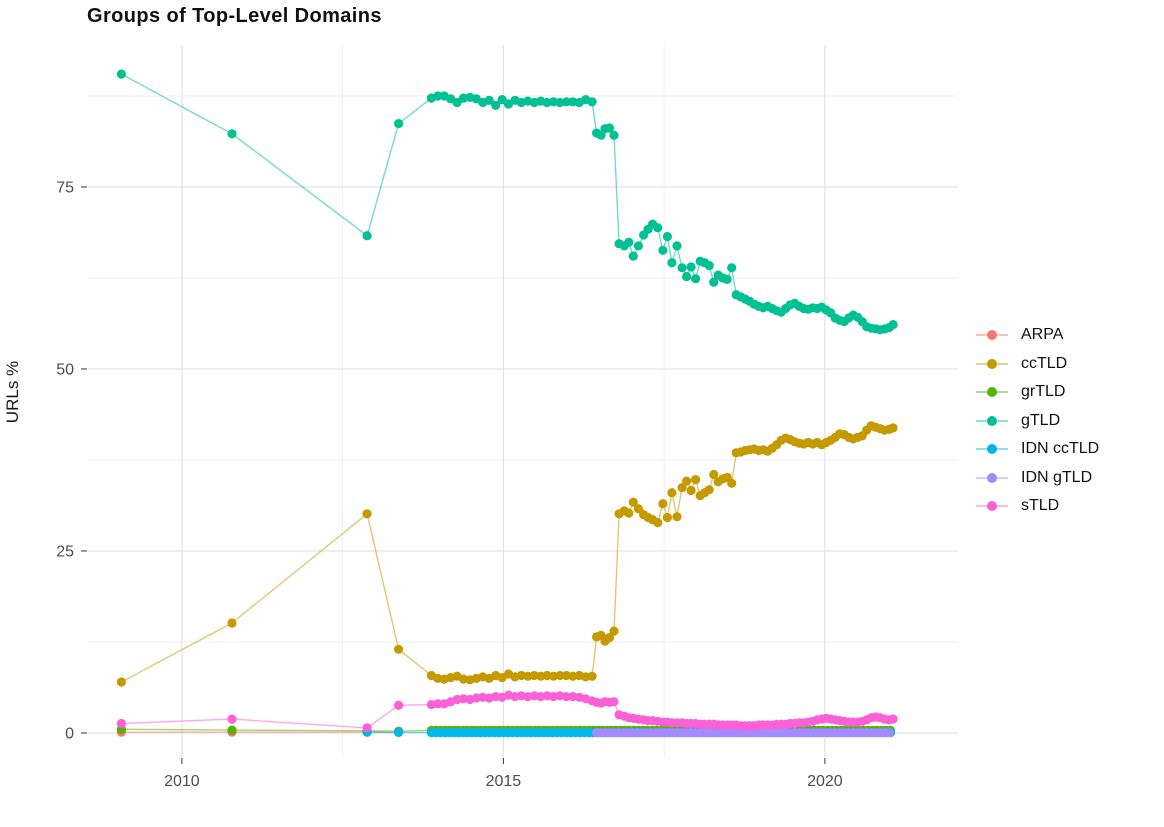 The height and width of the screenshot is (827, 1164). Describe the element at coordinates (65, 187) in the screenshot. I see `y-tick-label: 75` at that location.